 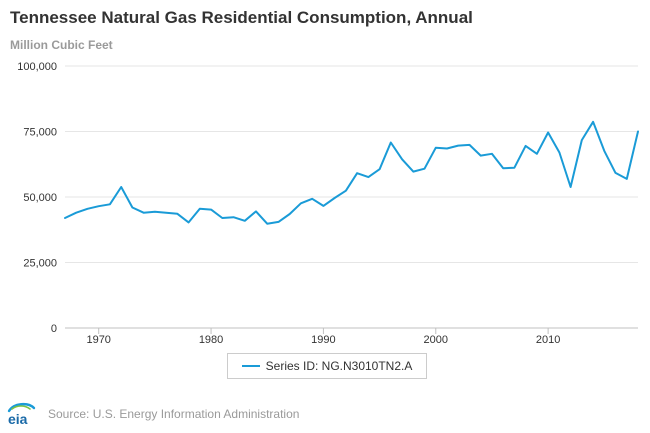 What do you see at coordinates (40, 198) in the screenshot?
I see `y-tick-label: 50,000` at bounding box center [40, 198].